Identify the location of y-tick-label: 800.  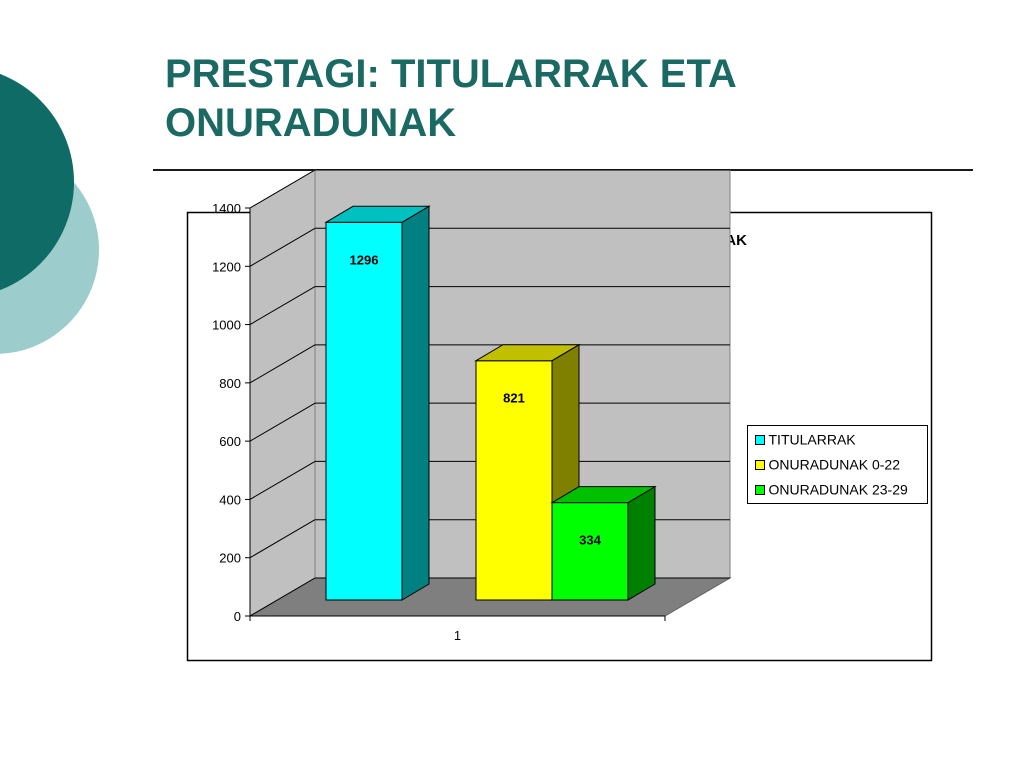
(230, 383).